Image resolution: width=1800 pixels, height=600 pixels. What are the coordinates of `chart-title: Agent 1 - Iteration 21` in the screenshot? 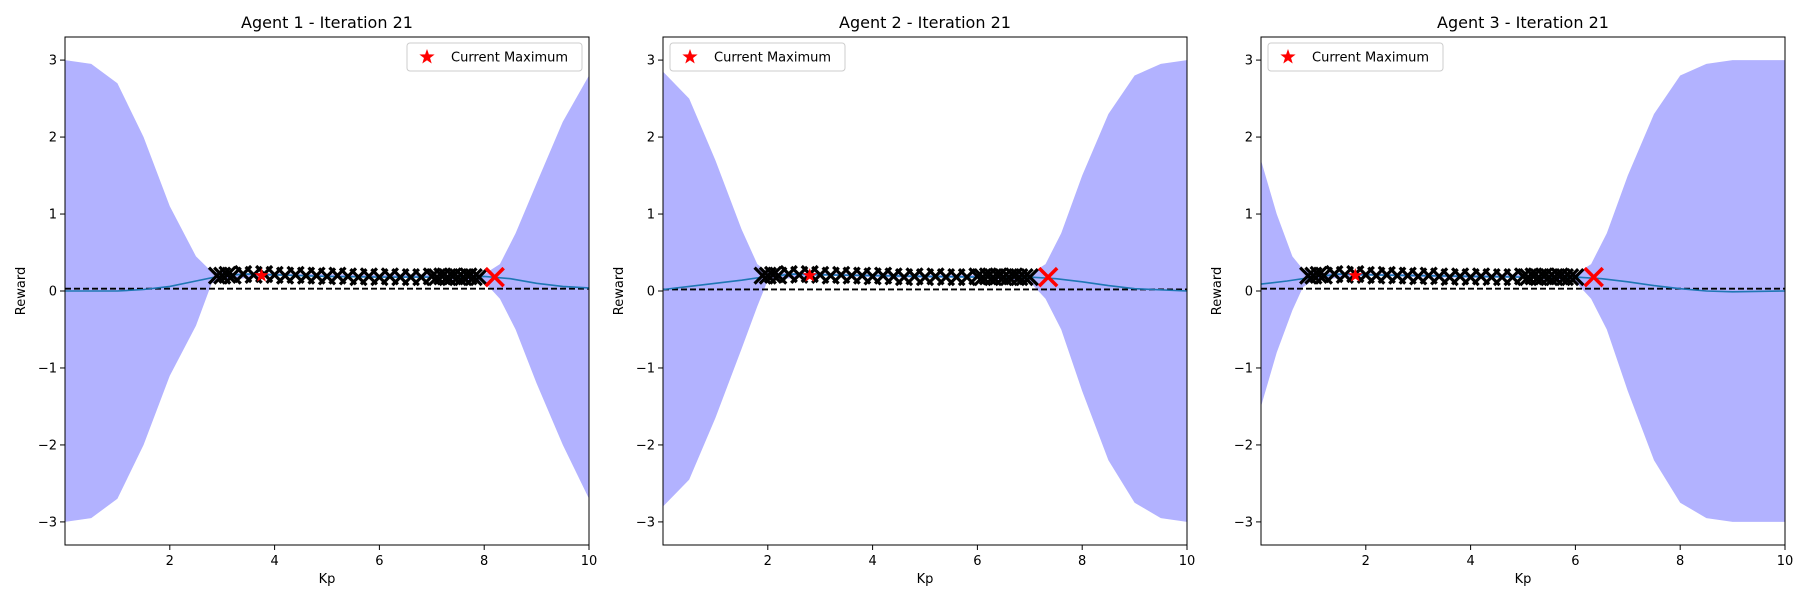 It's located at (327, 22).